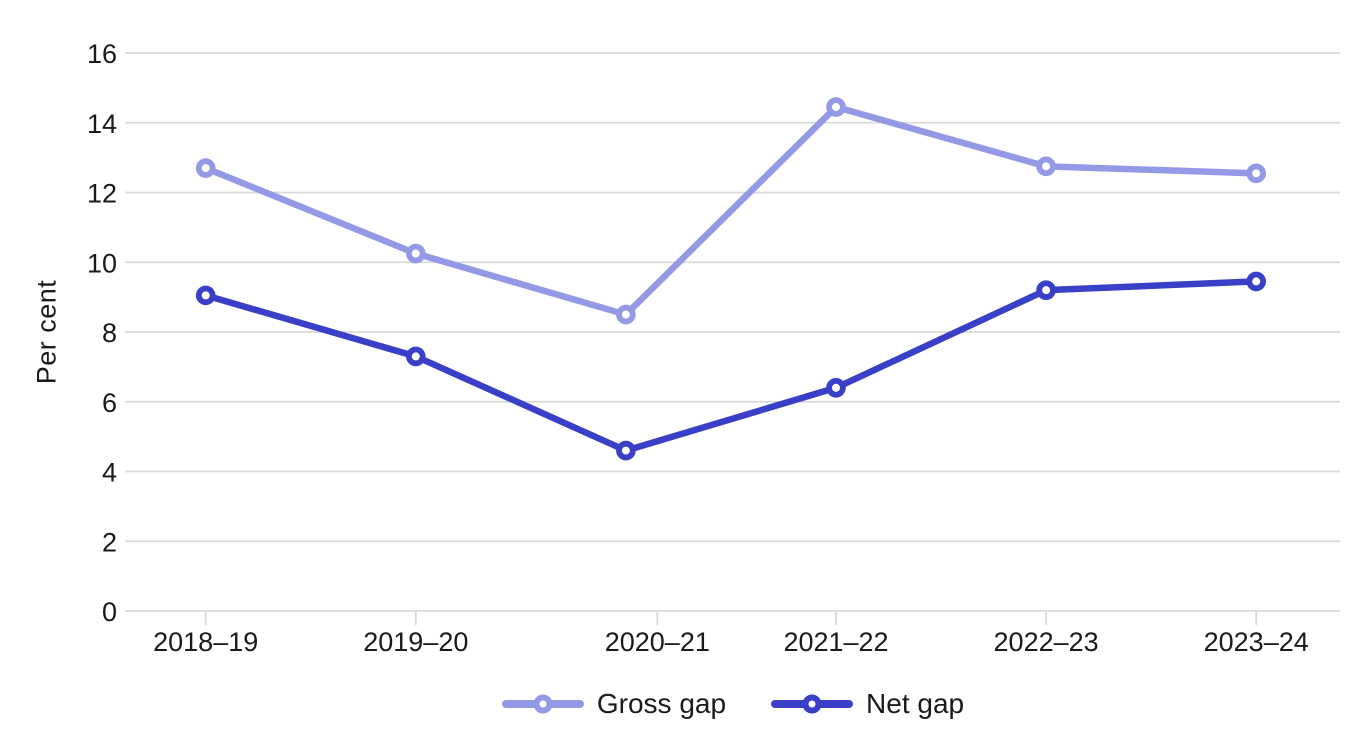  I want to click on gross-gap-point-2022–23, so click(1046, 166).